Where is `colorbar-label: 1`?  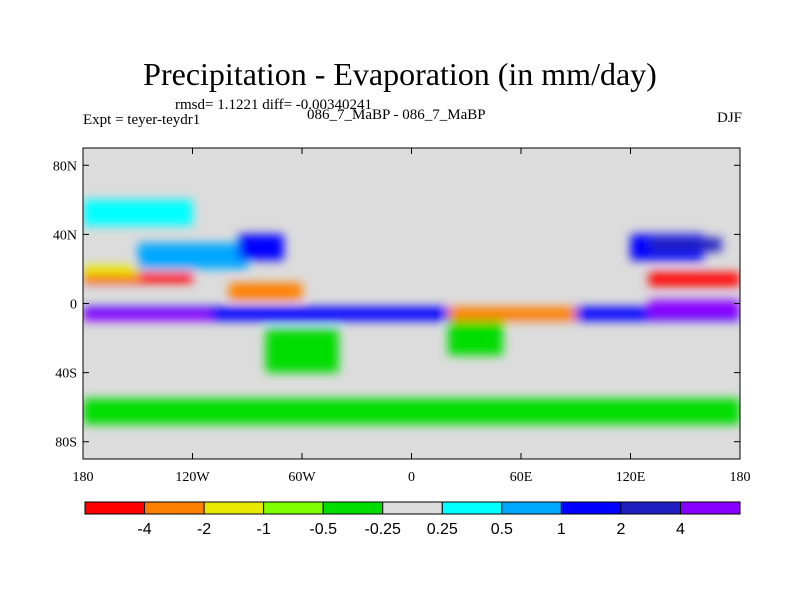
colorbar-label: 1 is located at coordinates (561, 529).